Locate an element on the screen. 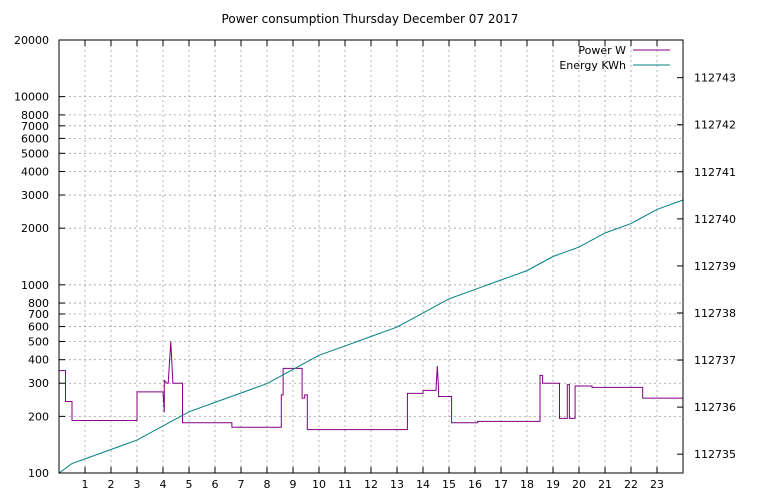 The height and width of the screenshot is (500, 768). legend-label-power: Power W is located at coordinates (602, 50).